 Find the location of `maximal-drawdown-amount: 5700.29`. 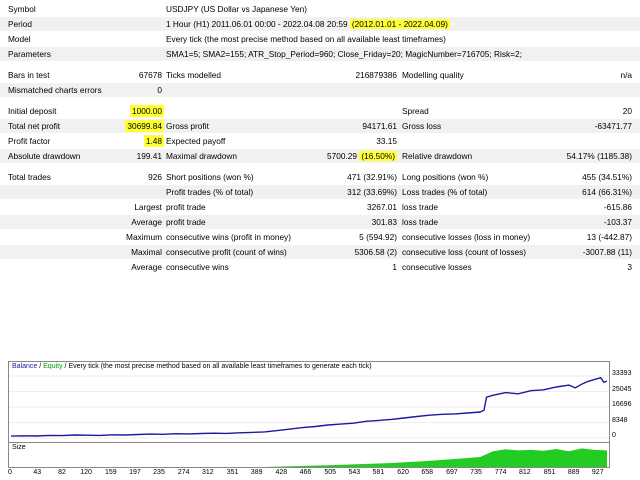

maximal-drawdown-amount: 5700.29 is located at coordinates (342, 156).